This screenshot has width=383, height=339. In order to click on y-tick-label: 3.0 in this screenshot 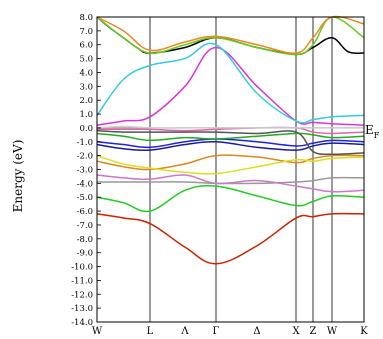, I will do `click(86, 87)`.